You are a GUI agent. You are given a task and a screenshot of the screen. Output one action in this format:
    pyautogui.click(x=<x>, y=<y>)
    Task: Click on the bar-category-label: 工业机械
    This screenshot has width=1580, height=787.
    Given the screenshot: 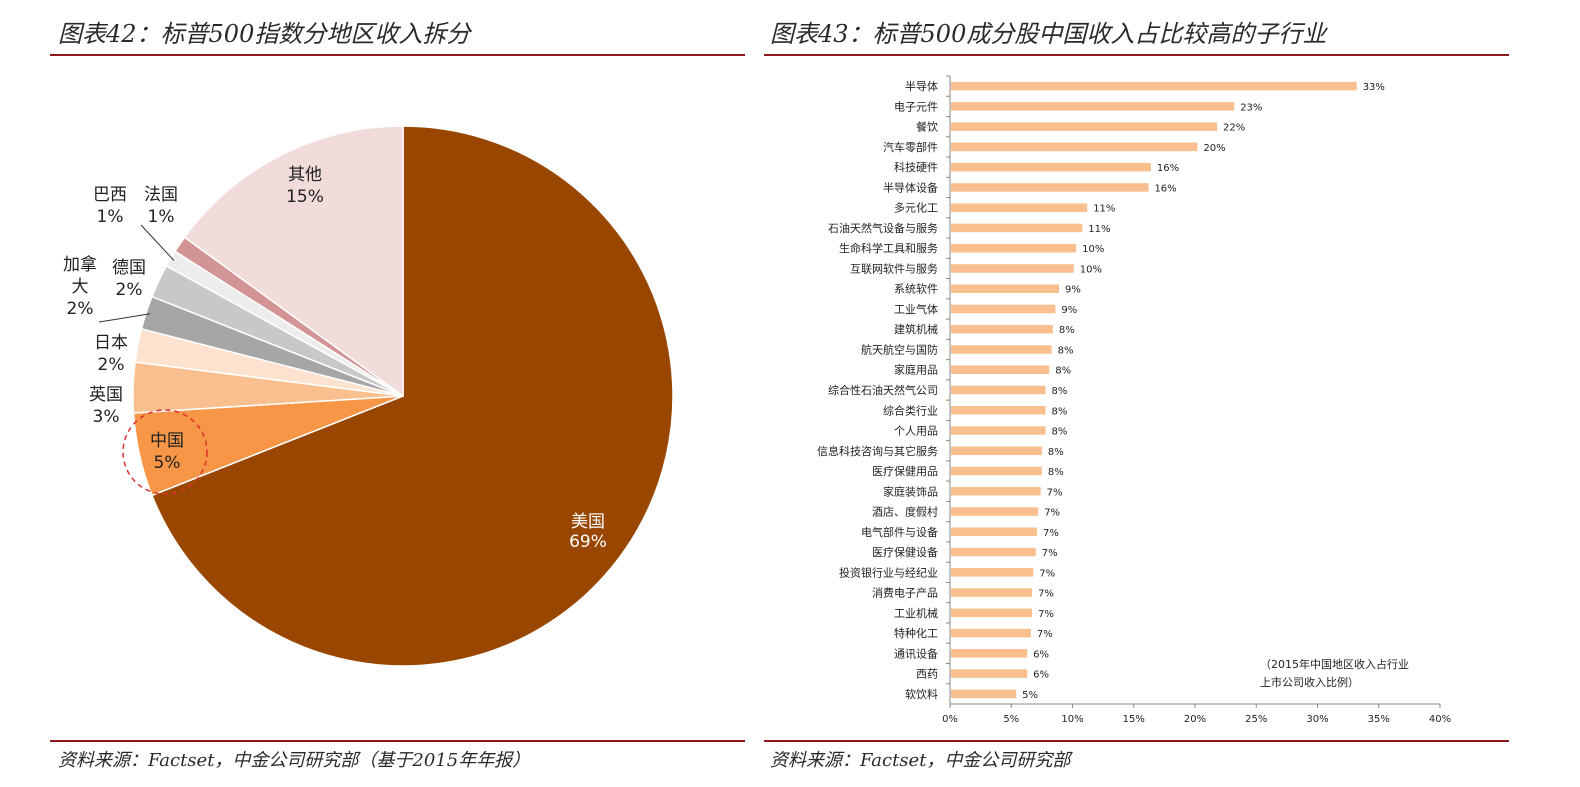 What is the action you would take?
    pyautogui.click(x=916, y=613)
    